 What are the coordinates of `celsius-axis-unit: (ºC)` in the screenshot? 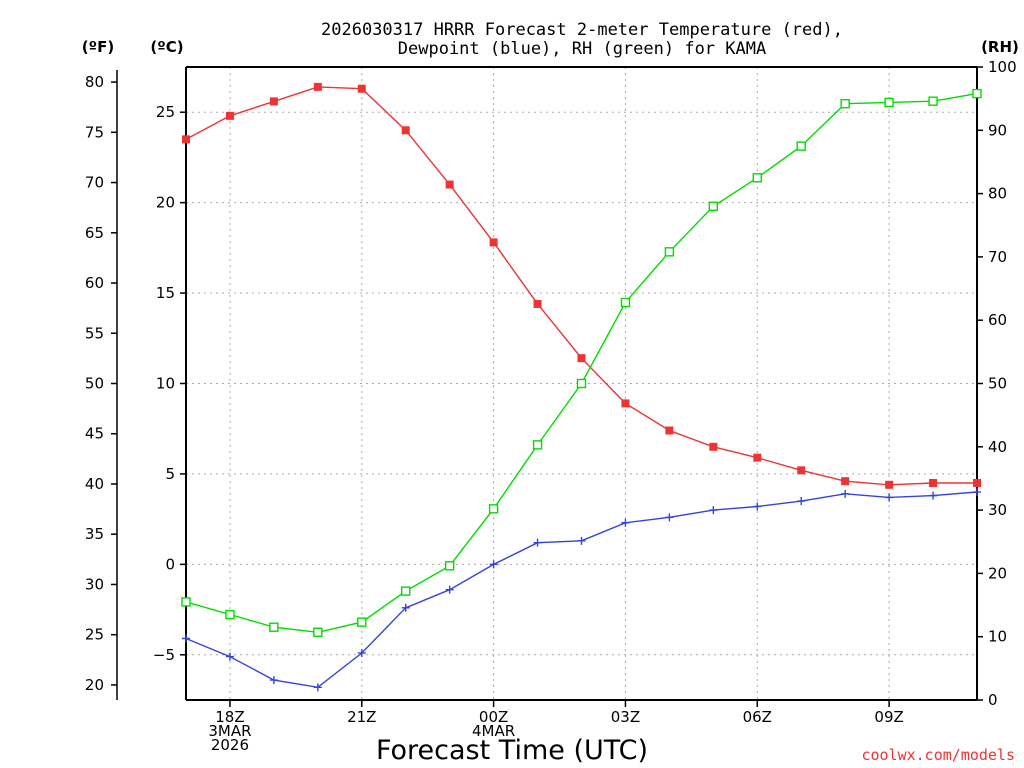 It's located at (166, 47).